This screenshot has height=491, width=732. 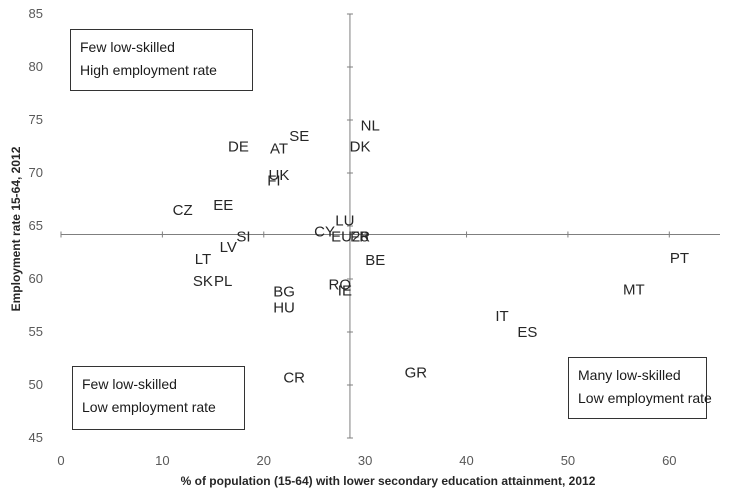 What do you see at coordinates (345, 291) in the screenshot?
I see `data-point-ie: IE` at bounding box center [345, 291].